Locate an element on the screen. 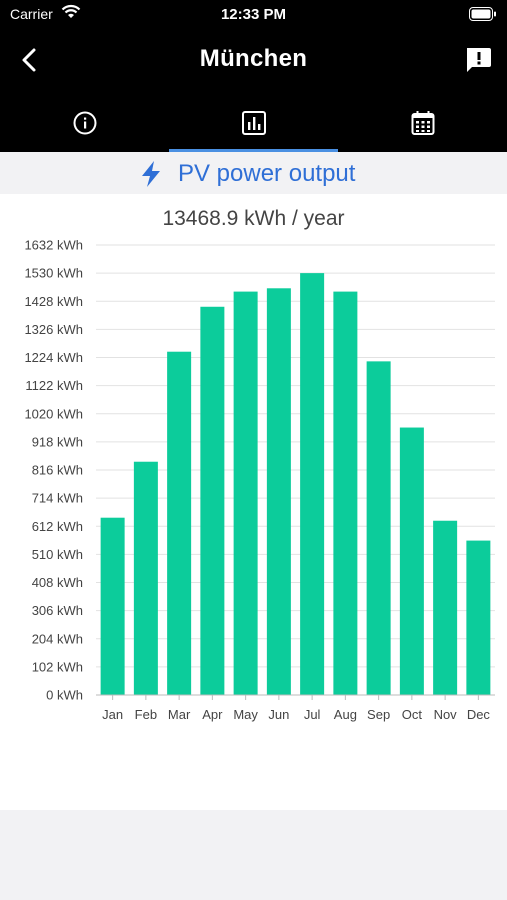 The image size is (507, 900). x-tick-label: Jan is located at coordinates (112, 714).